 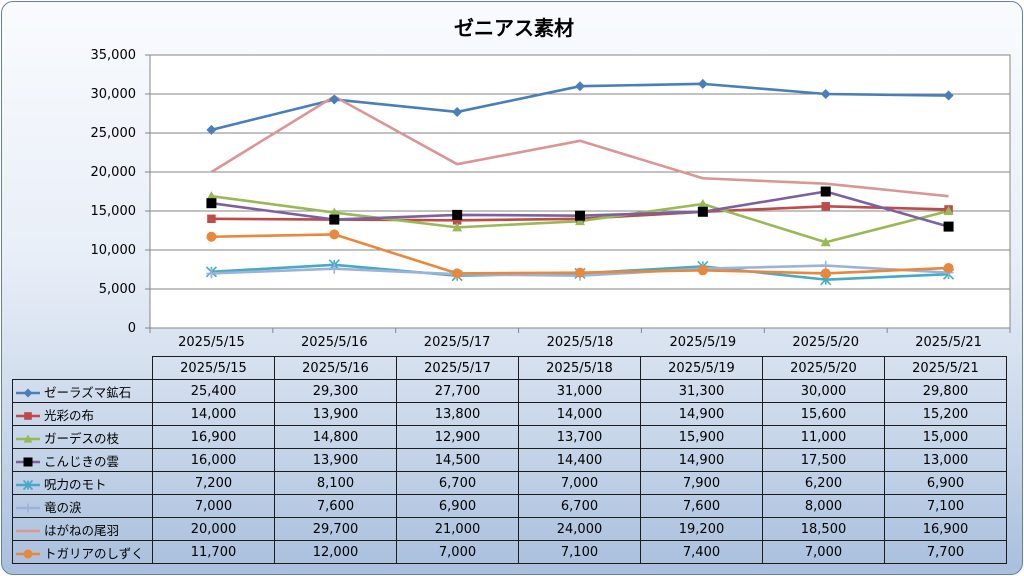 What do you see at coordinates (579, 391) in the screenshot?
I see `table-cell: 31,000` at bounding box center [579, 391].